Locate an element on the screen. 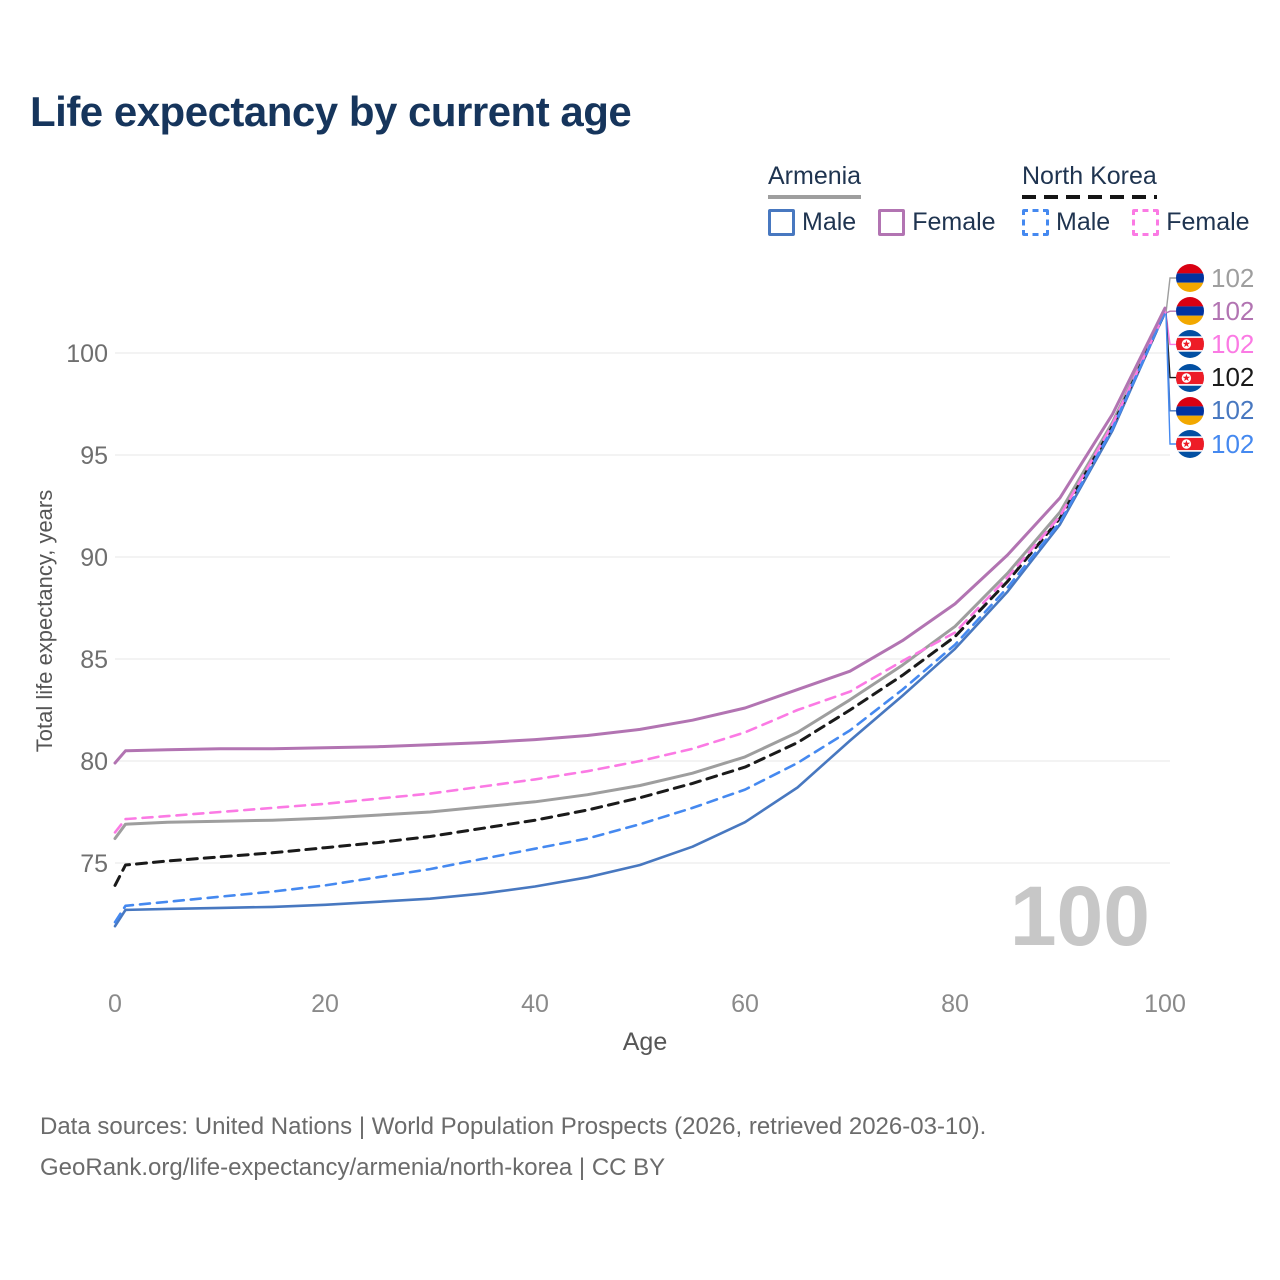 The width and height of the screenshot is (1280, 1280). legend-item-north-korea-female-label: Female is located at coordinates (1208, 222).